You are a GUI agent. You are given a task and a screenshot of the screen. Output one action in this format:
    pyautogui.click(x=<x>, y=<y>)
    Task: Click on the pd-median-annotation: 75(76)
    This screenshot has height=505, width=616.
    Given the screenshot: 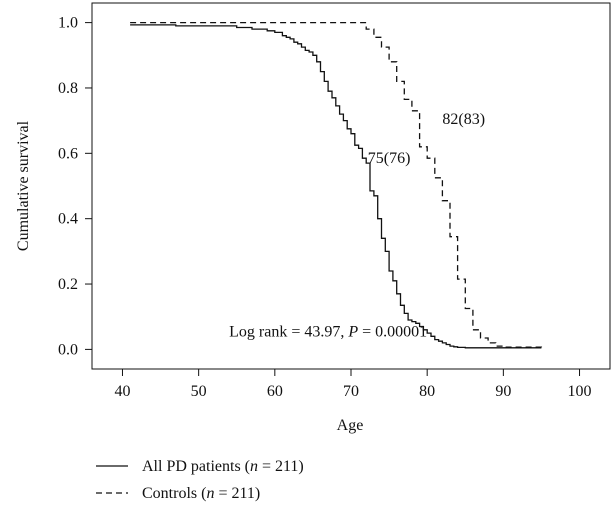 What is the action you would take?
    pyautogui.click(x=389, y=158)
    